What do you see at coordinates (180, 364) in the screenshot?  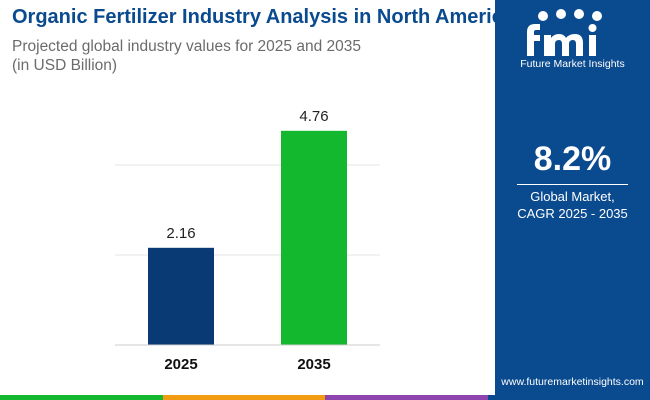 I see `x-tick-label-2025: 2025` at bounding box center [180, 364].